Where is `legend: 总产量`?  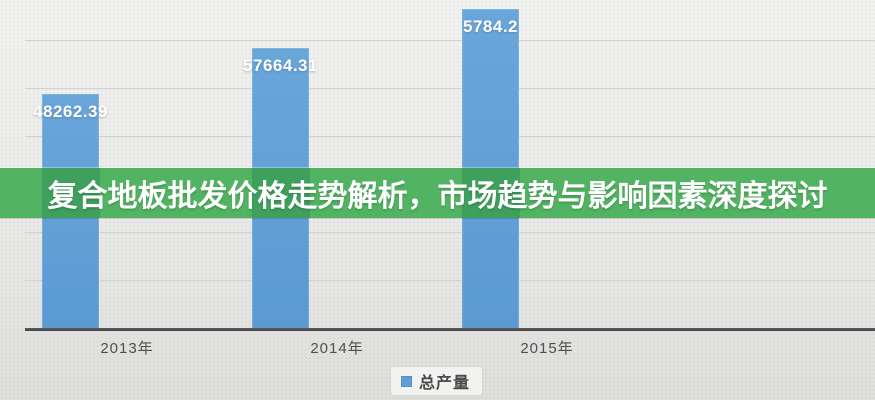 legend: 总产量 is located at coordinates (437, 381).